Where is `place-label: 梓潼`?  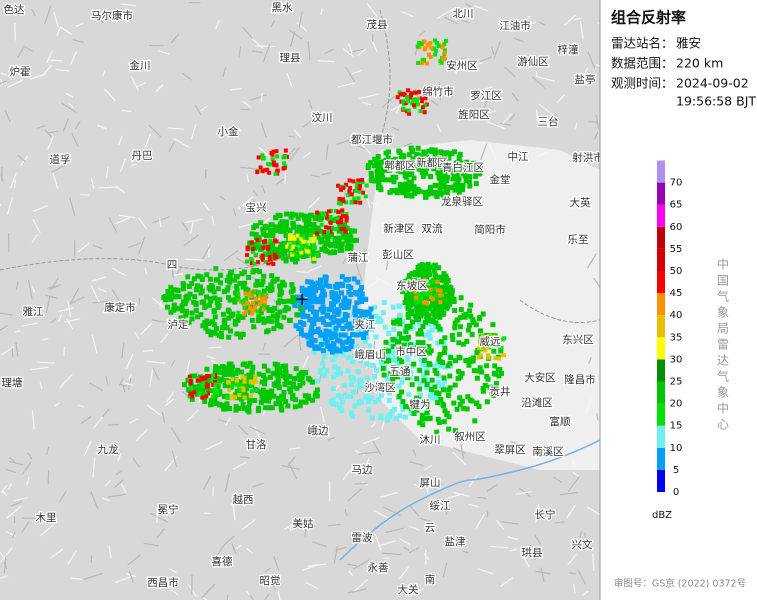
place-label: 梓潼 is located at coordinates (568, 49).